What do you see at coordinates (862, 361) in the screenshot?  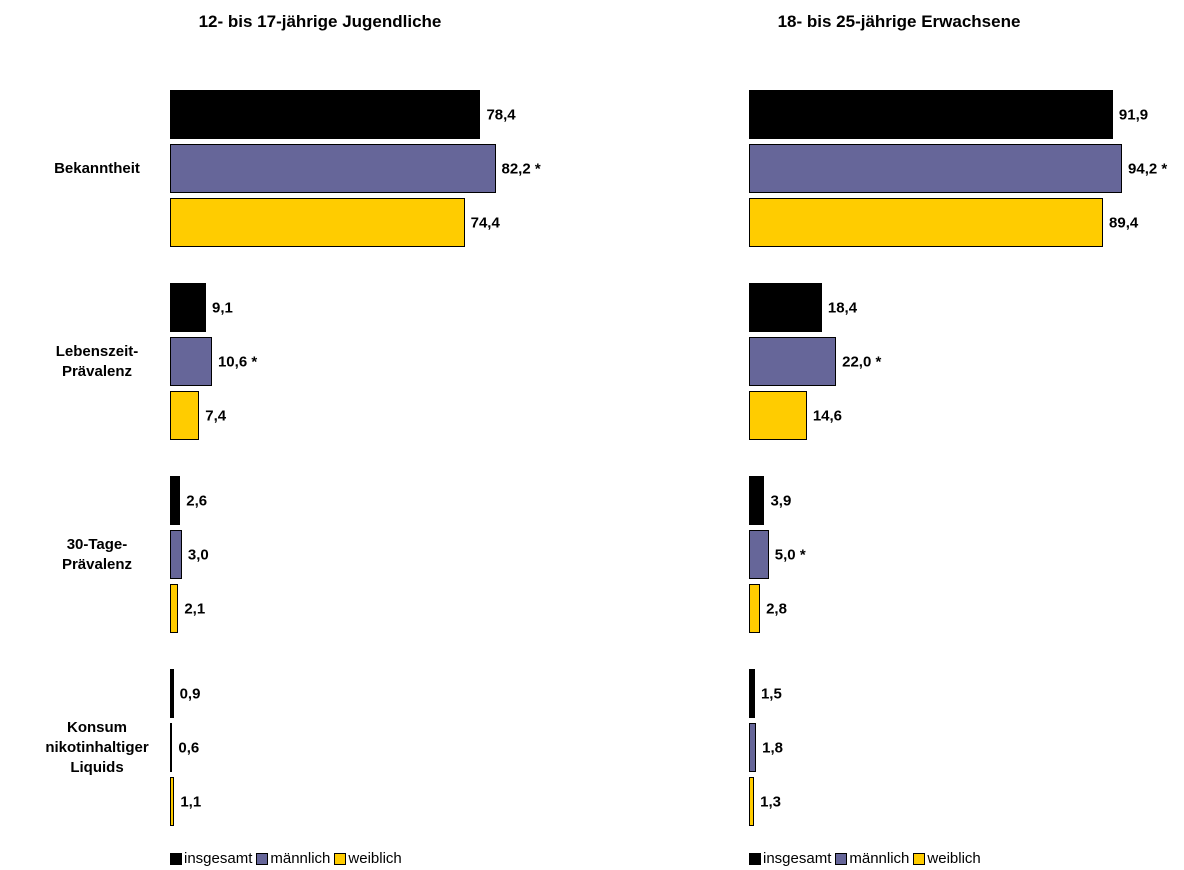 I see `value-label: 22,0 *` at bounding box center [862, 361].